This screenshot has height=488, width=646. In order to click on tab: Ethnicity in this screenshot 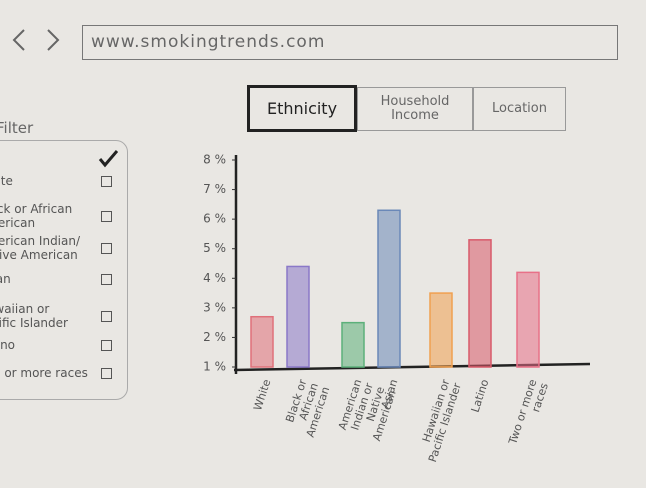, I will do `click(302, 108)`.